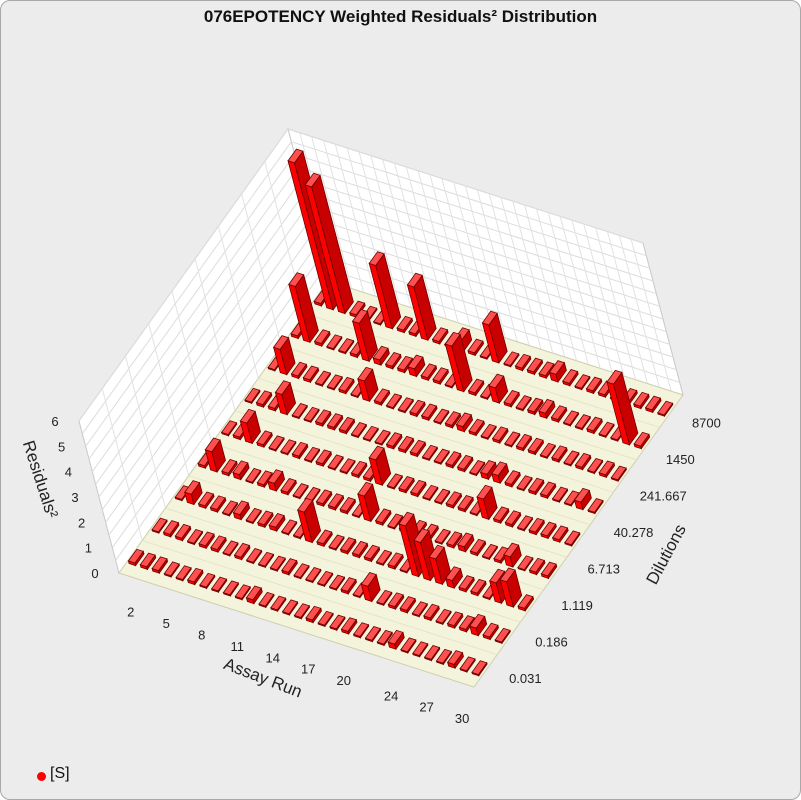  Describe the element at coordinates (462, 718) in the screenshot. I see `x-tick-label: 30` at that location.